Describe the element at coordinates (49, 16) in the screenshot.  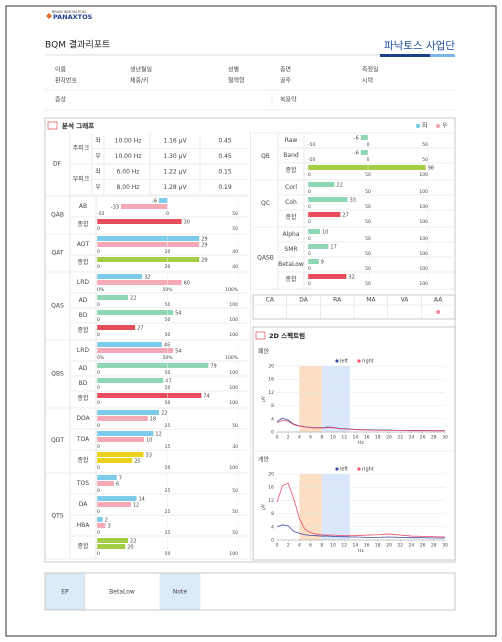
I see `logo-icon` at that location.